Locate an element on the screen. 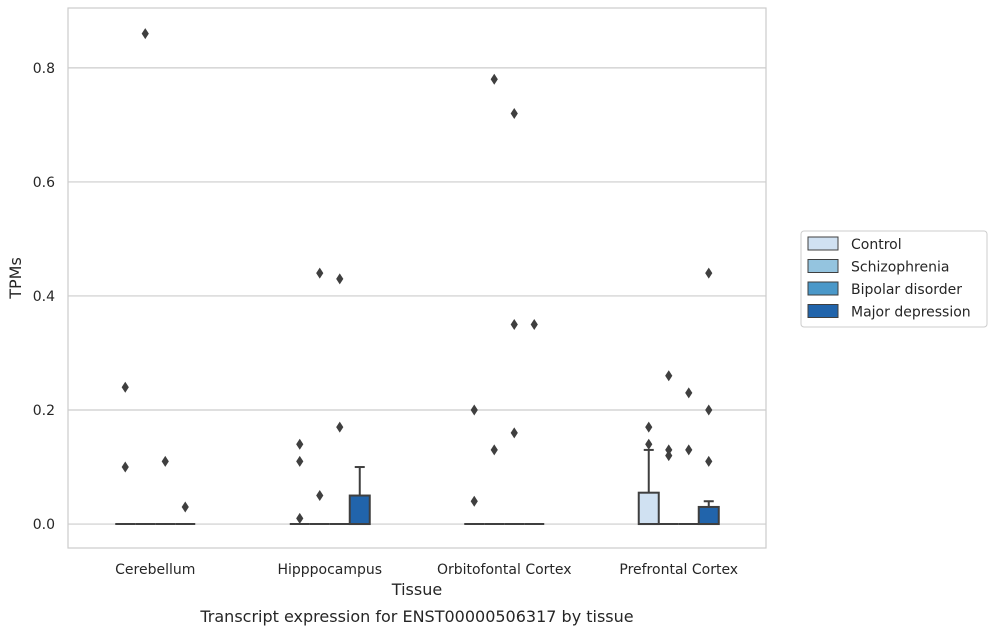 The height and width of the screenshot is (634, 997). legend-label: Schizophrenia is located at coordinates (900, 268).